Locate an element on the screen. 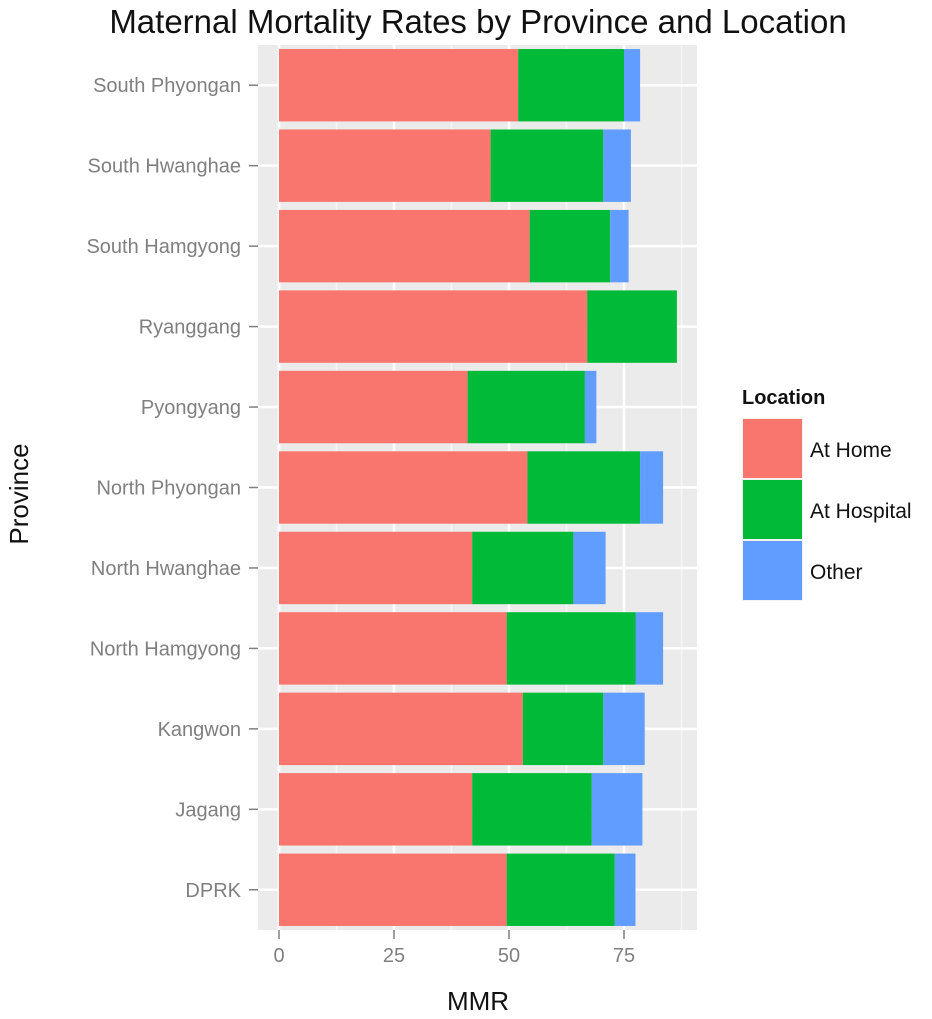 Image resolution: width=932 pixels, height=1019 pixels. bar-at-hospital-kangwon is located at coordinates (563, 729).